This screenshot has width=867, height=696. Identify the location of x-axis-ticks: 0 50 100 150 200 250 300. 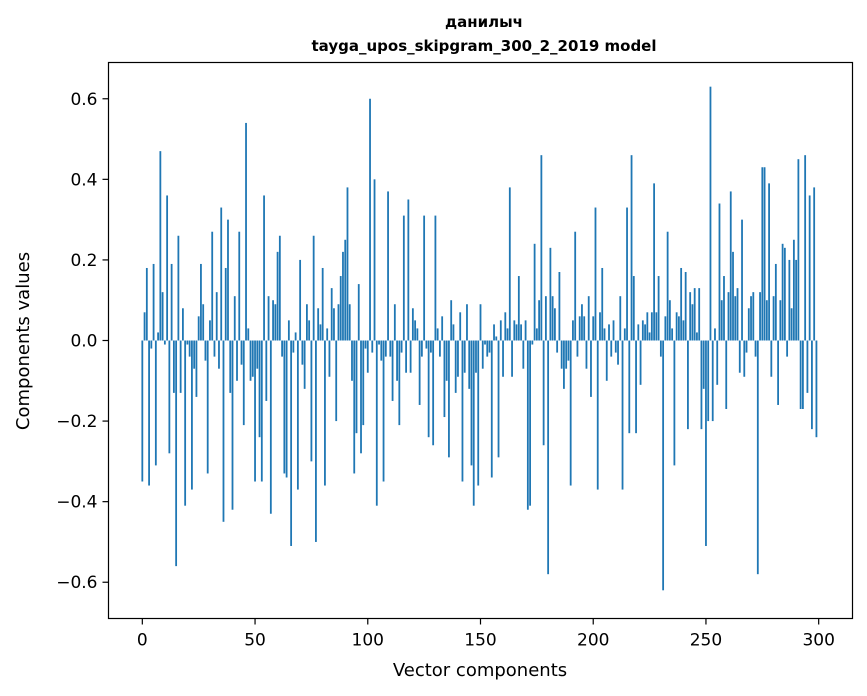
(486, 634).